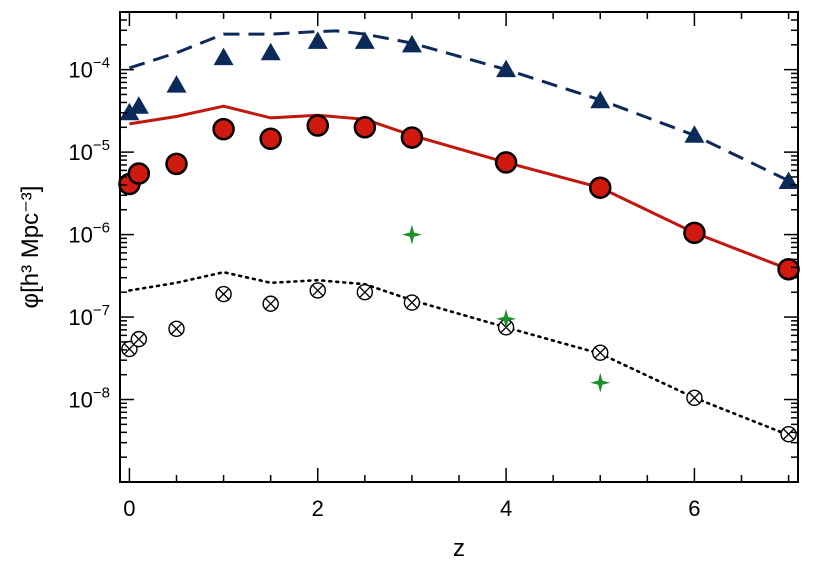  What do you see at coordinates (506, 508) in the screenshot?
I see `x-tick-label: 4` at bounding box center [506, 508].